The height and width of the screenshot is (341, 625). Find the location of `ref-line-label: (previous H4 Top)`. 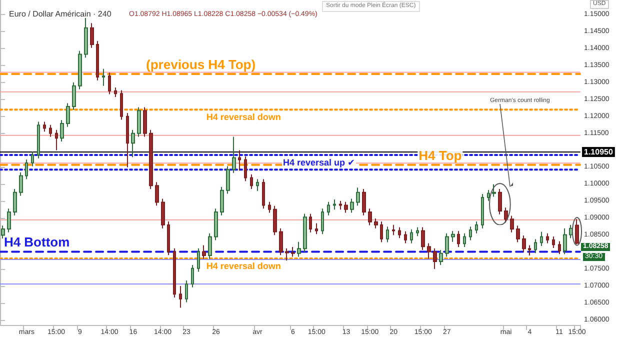

ref-line-label: (previous H4 Top) is located at coordinates (201, 64).